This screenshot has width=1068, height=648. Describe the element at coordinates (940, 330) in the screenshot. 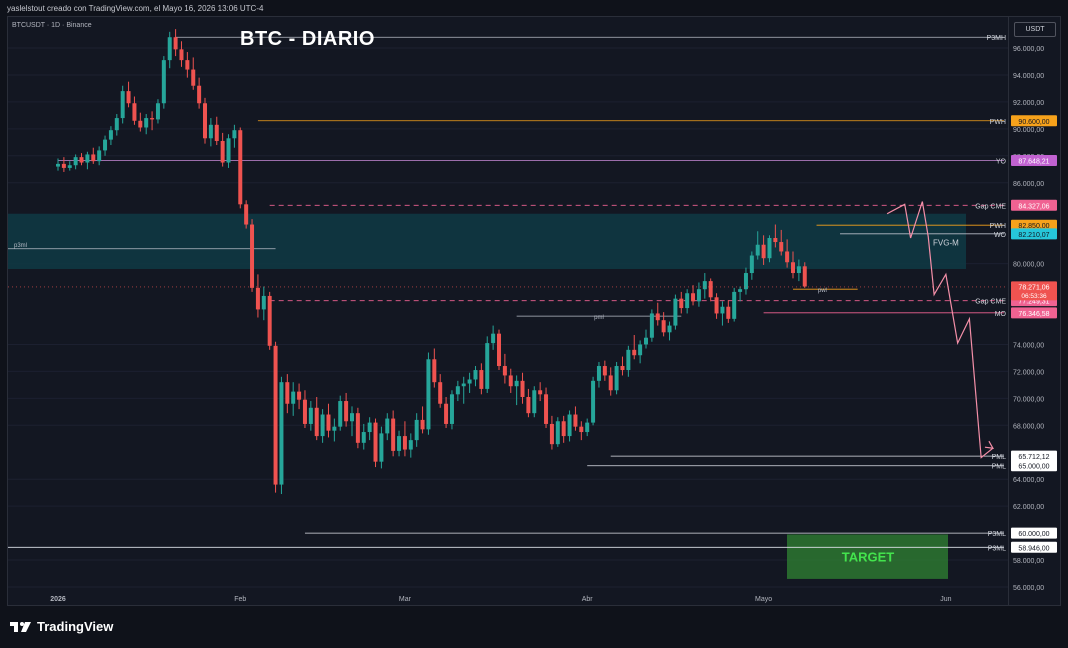

I see `projection-path` at that location.